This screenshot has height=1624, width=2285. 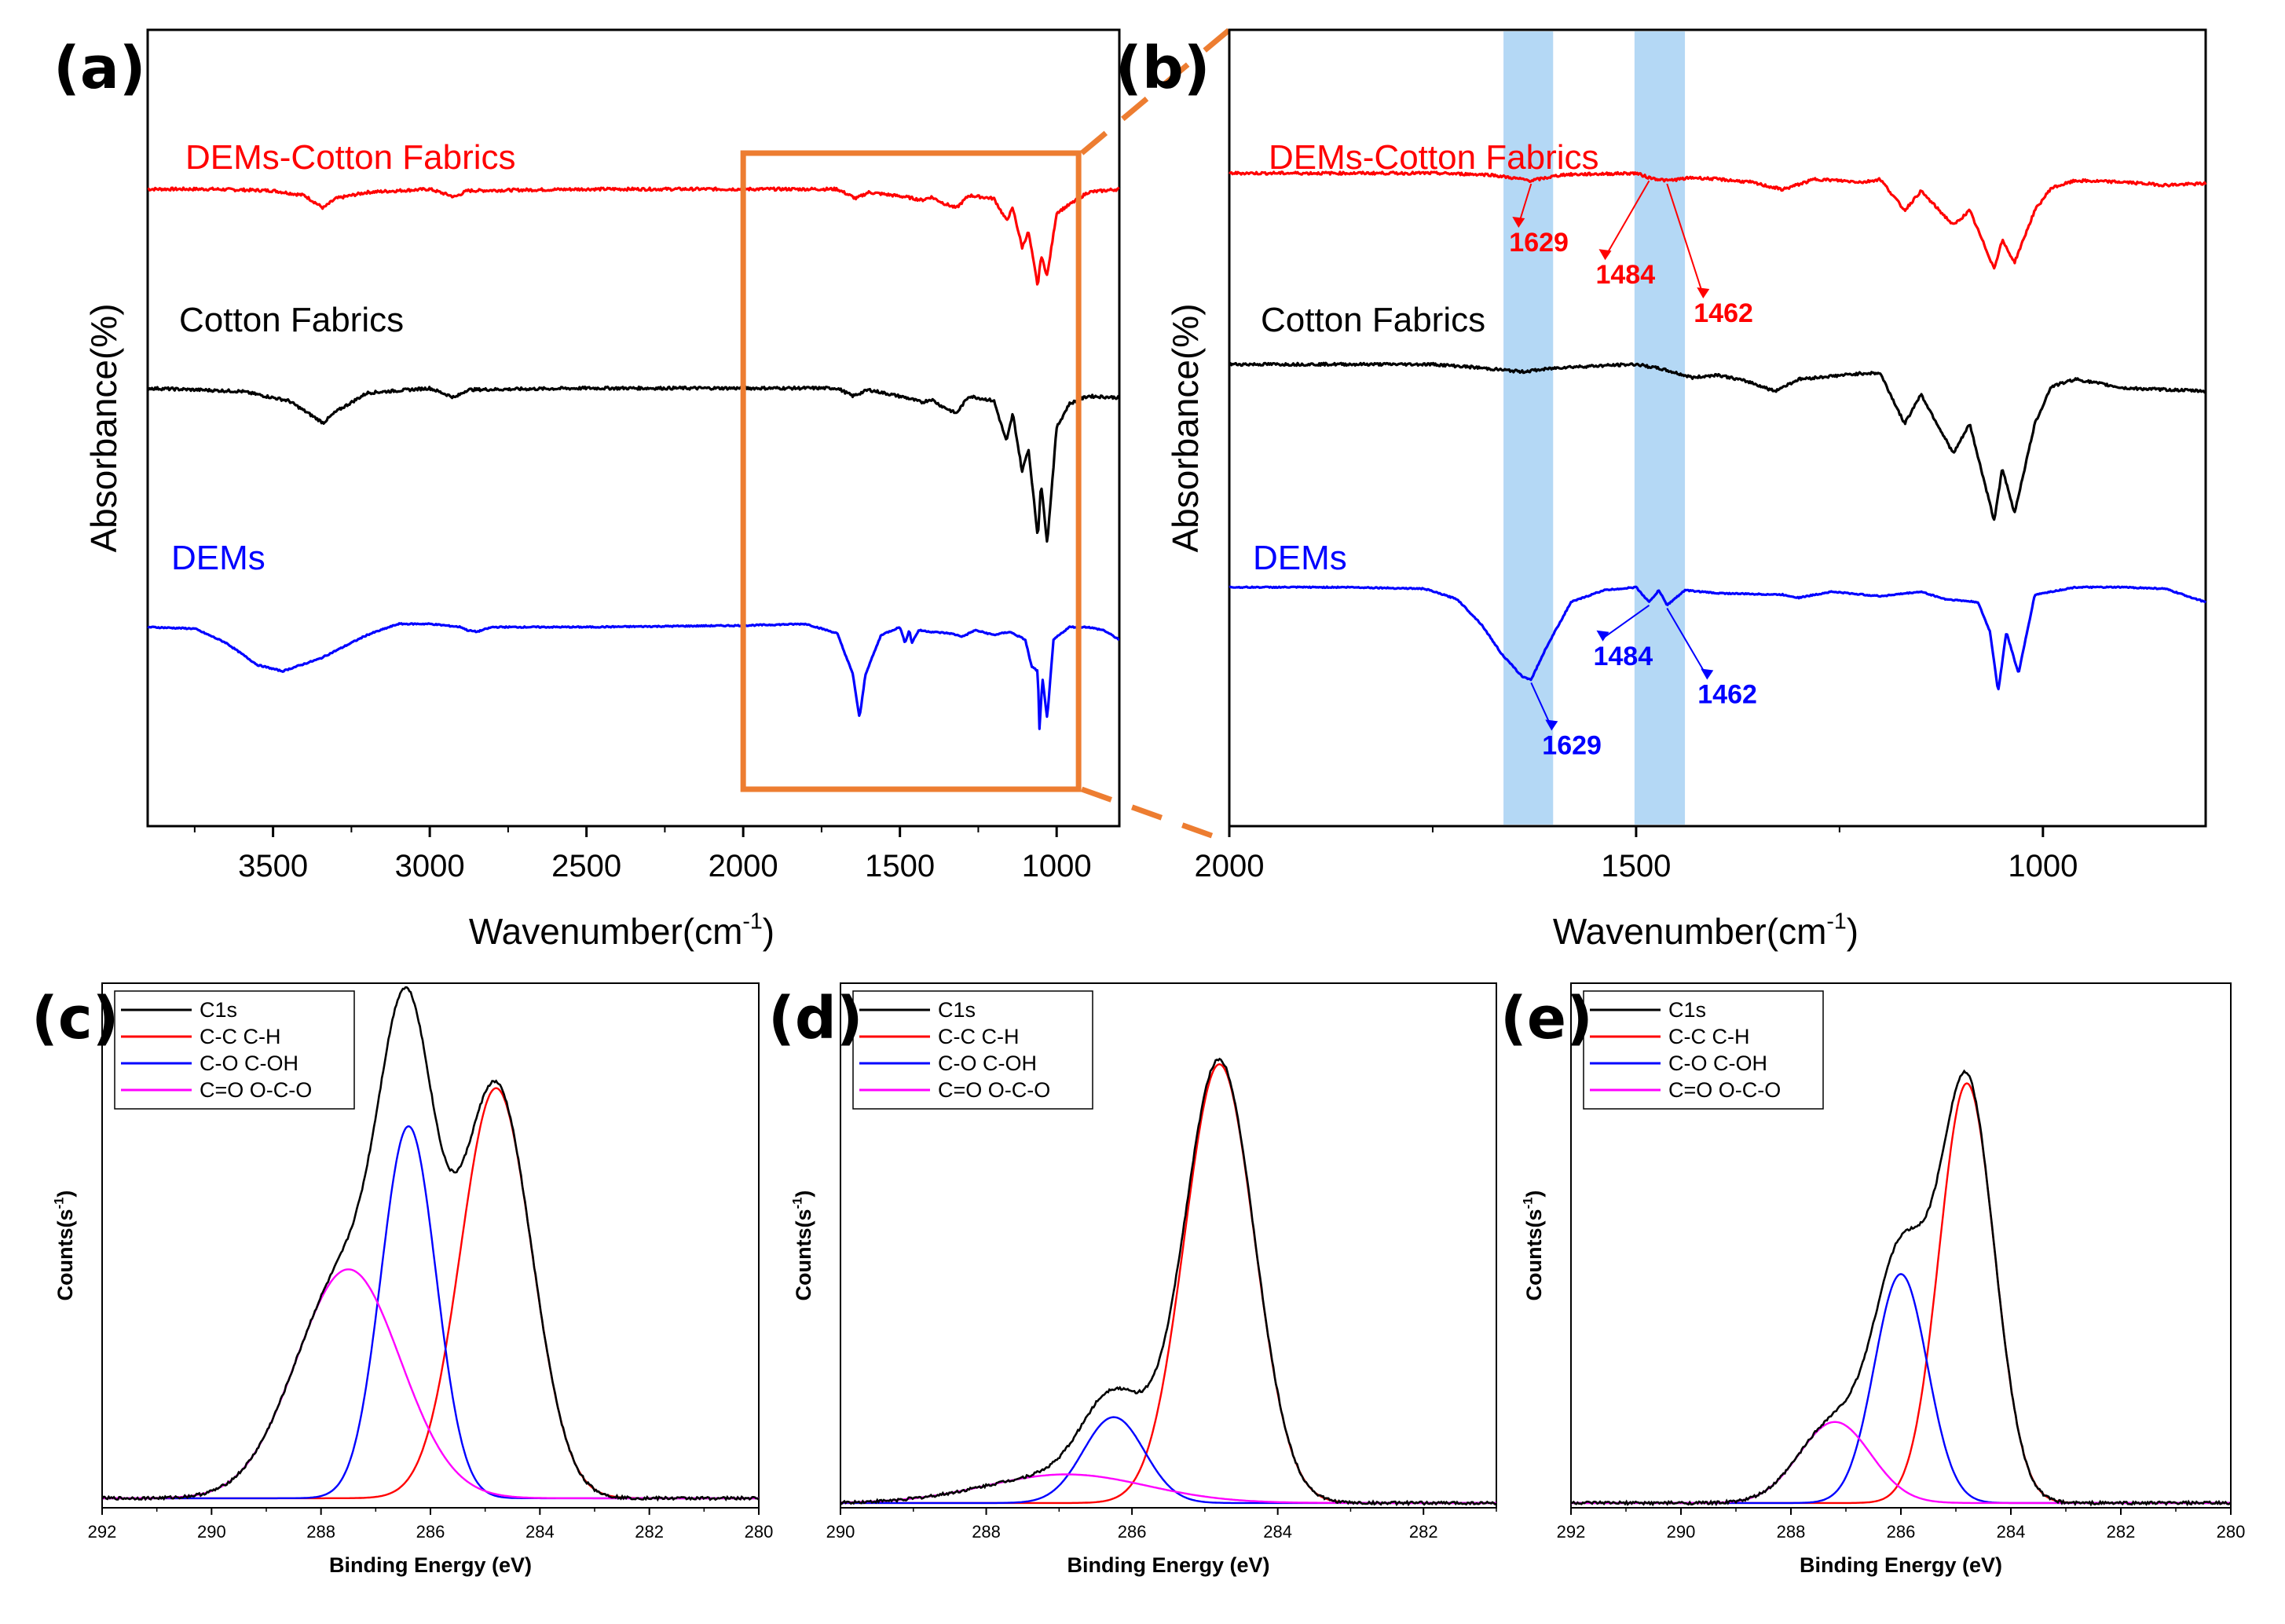 What do you see at coordinates (1169, 1282) in the screenshot?
I see `c1s-envelope-curve` at bounding box center [1169, 1282].